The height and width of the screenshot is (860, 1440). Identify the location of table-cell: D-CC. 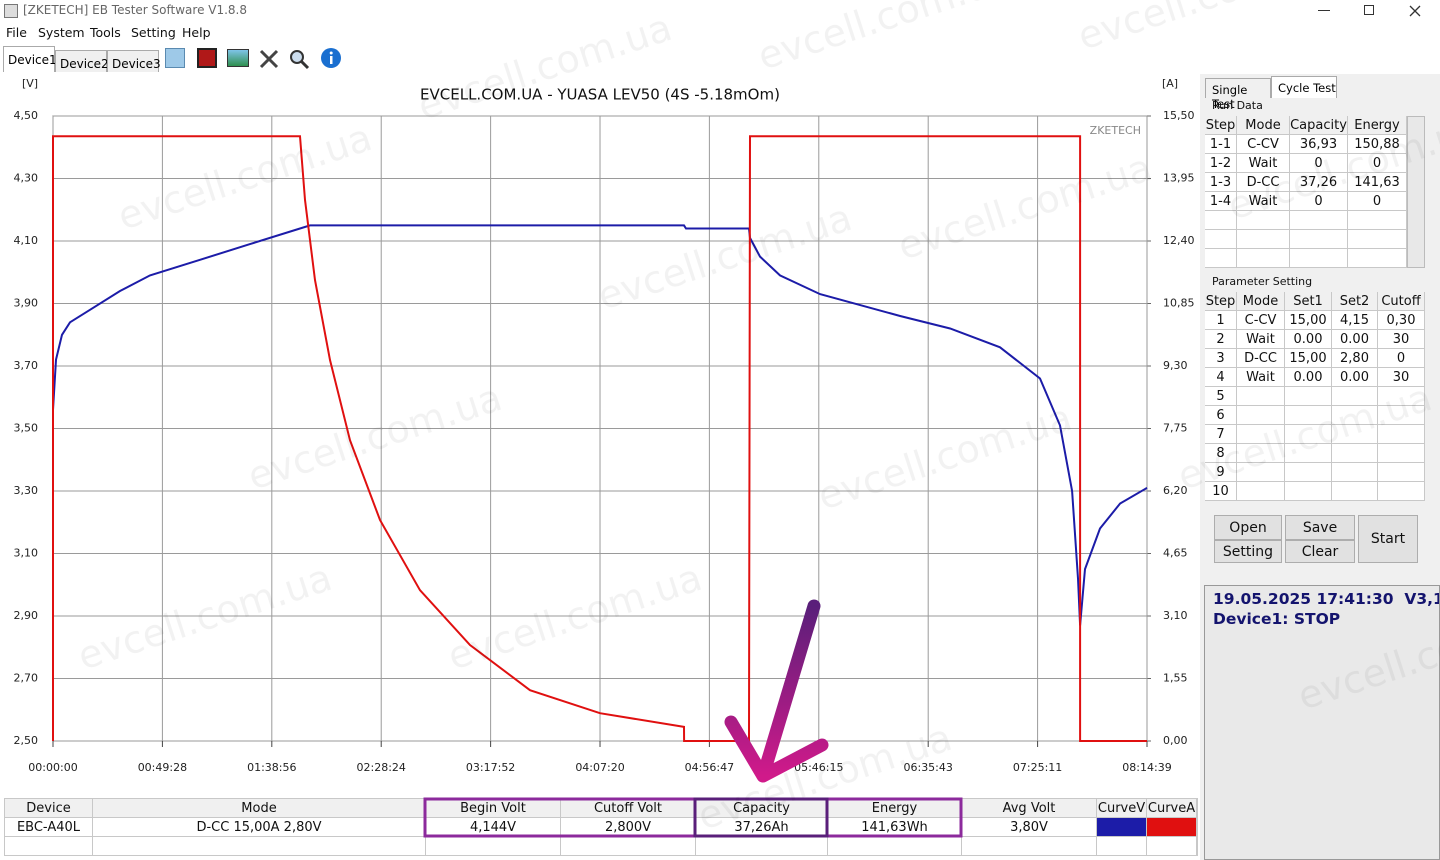
(1261, 358).